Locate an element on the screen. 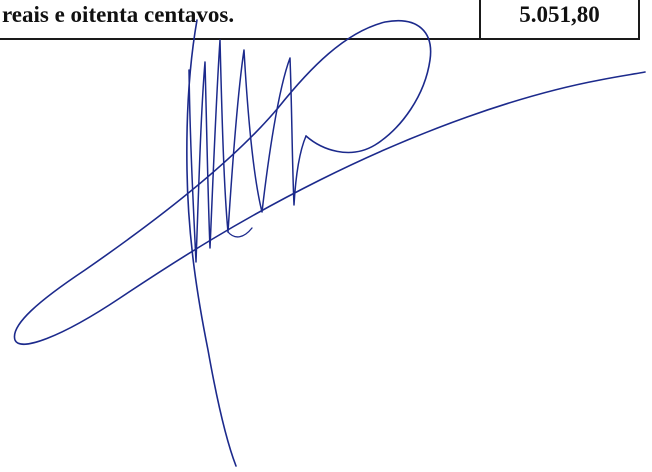 This screenshot has height=472, width=652. signature-zigzag-stroke is located at coordinates (247, 151).